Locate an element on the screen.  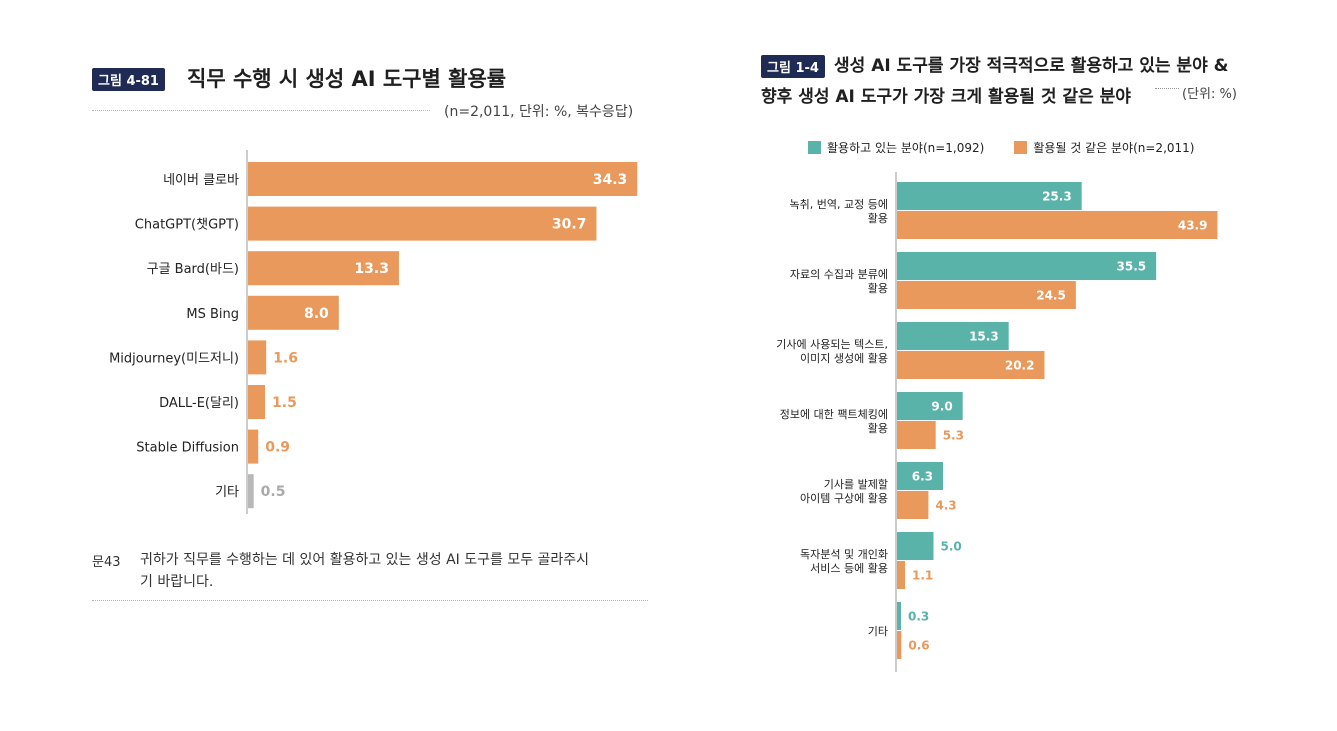
question-text-line2: 기 바랍니다. is located at coordinates (177, 582).